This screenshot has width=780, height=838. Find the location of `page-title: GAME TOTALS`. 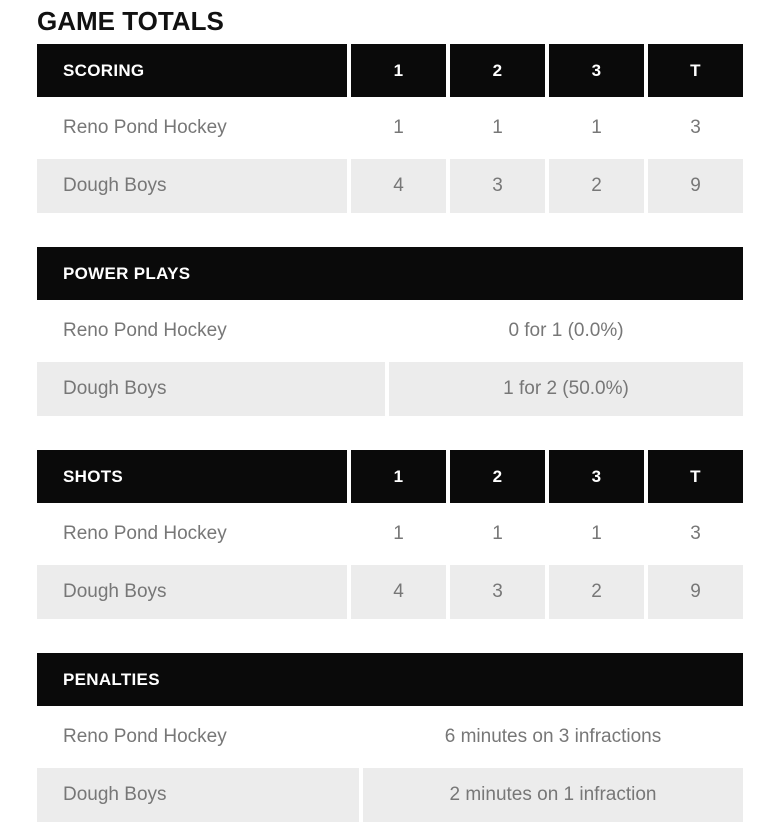

page-title: GAME TOTALS is located at coordinates (130, 21).